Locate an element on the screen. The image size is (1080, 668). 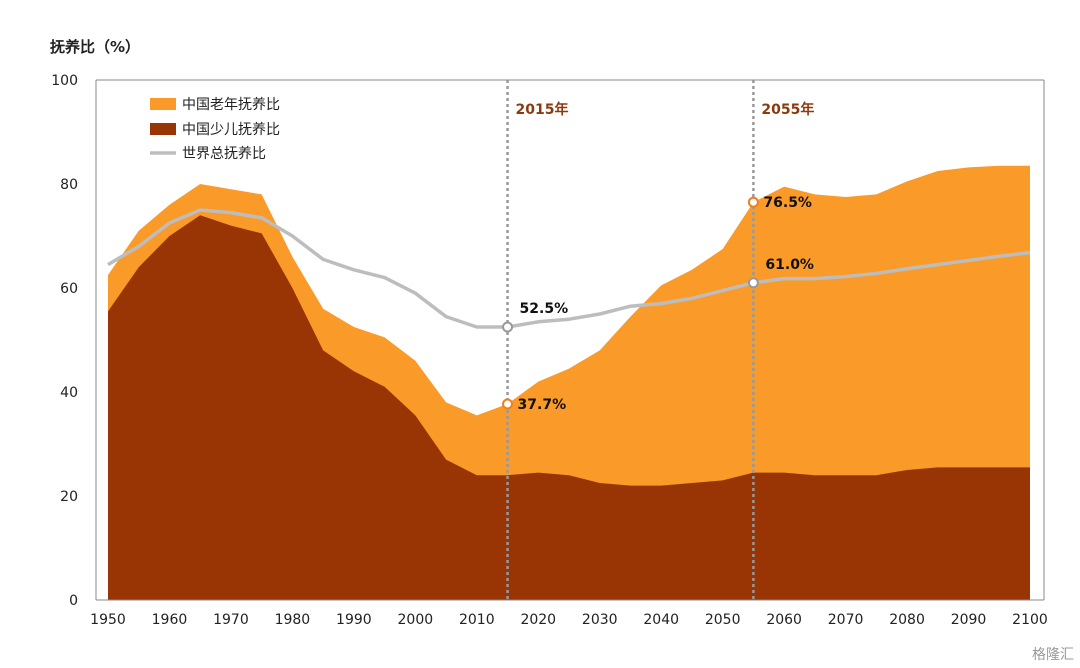
annotation-label: 76.5% is located at coordinates (787, 203).